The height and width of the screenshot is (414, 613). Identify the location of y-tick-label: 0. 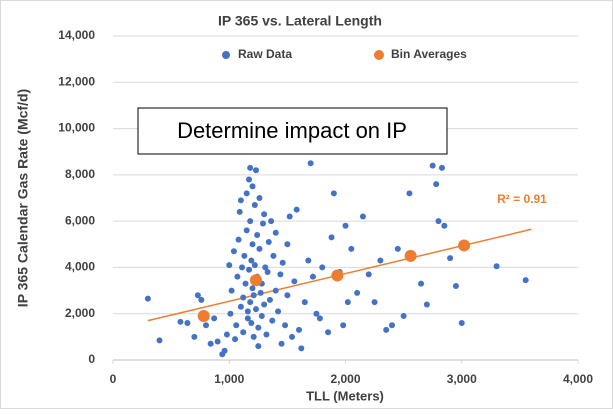
(91, 359).